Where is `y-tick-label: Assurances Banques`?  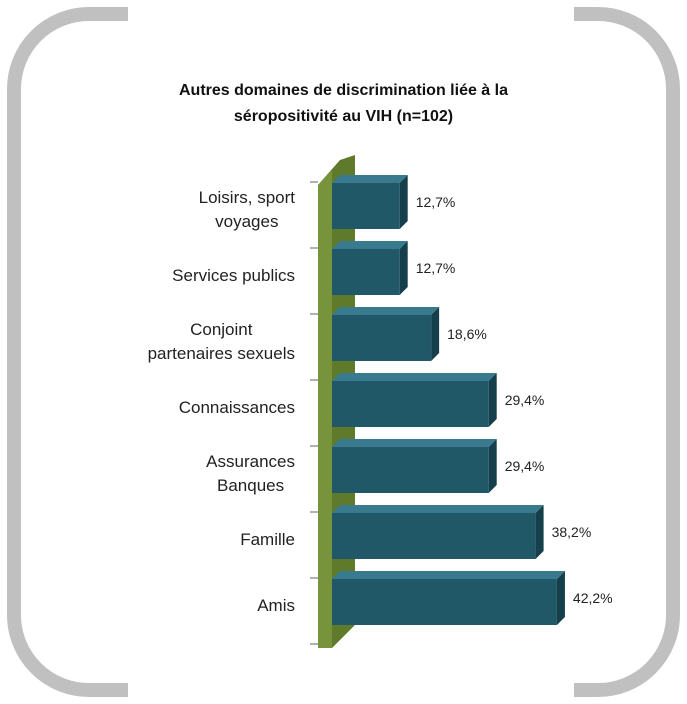
y-tick-label: Assurances Banques is located at coordinates (250, 473).